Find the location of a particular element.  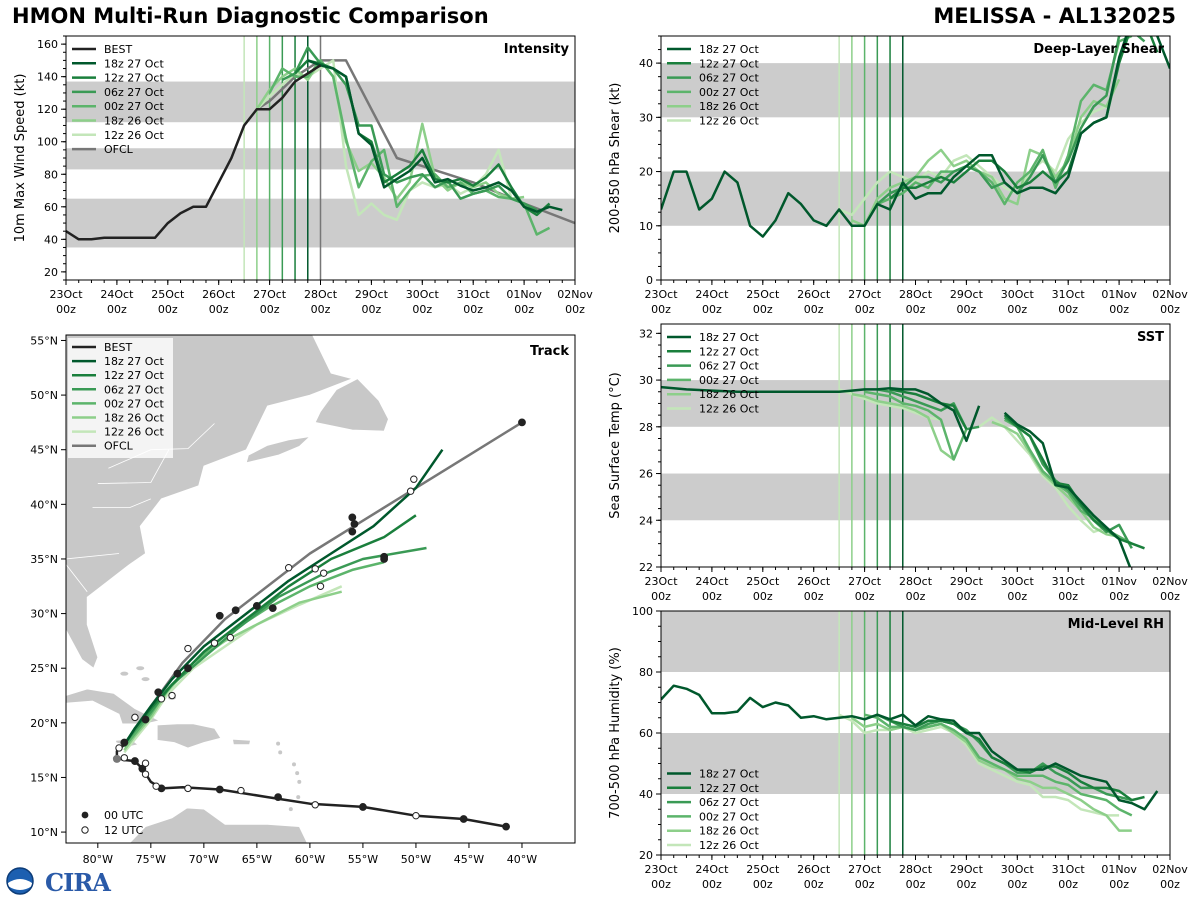

y-tick-label: 26 is located at coordinates (646, 474).